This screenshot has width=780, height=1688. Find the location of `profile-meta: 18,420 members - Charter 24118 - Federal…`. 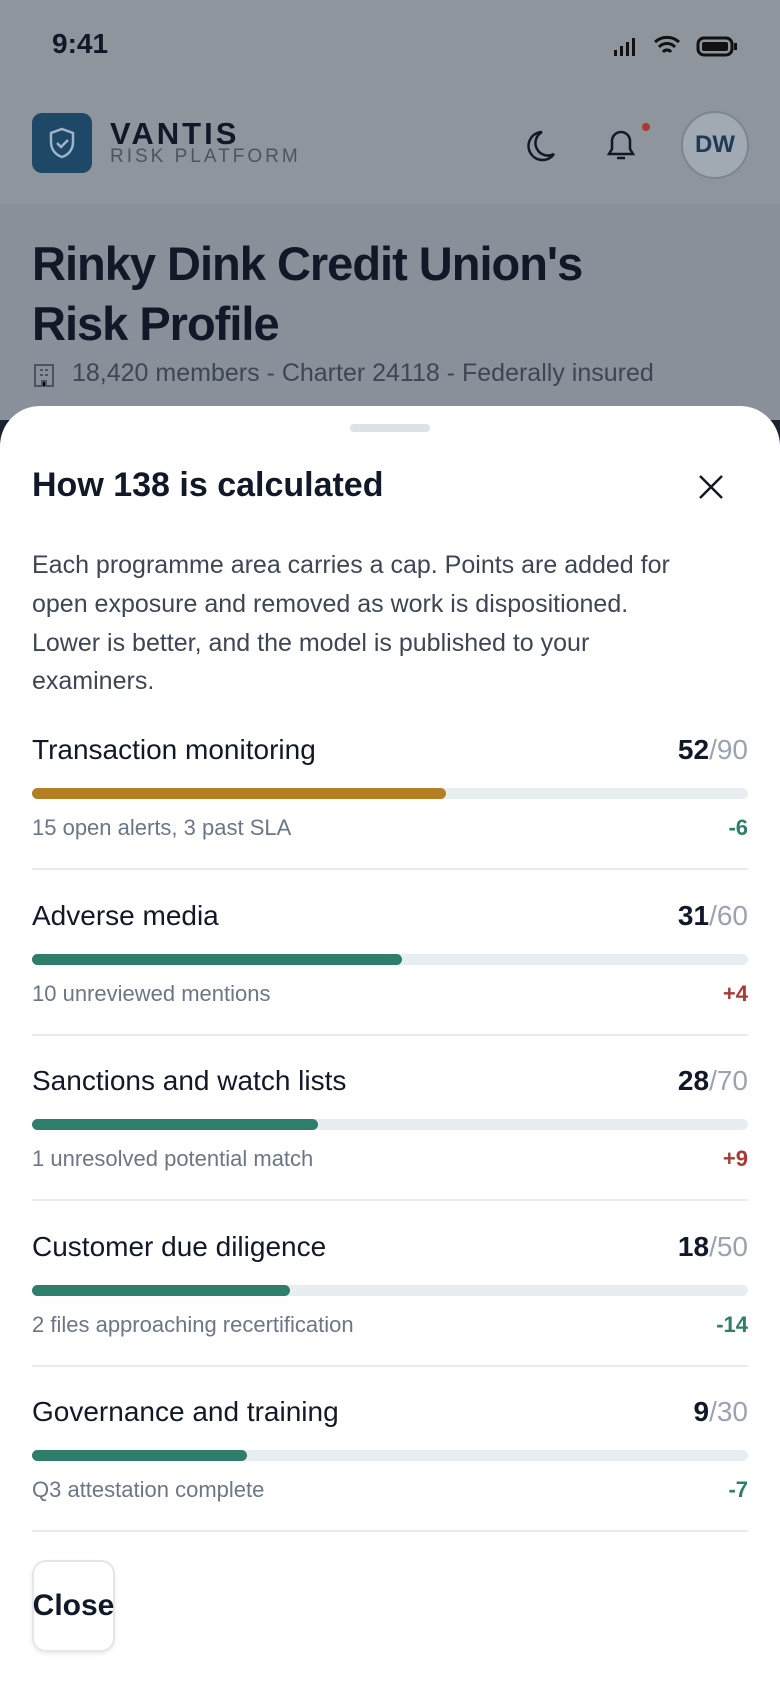

profile-meta: 18,420 members - Charter 24118 - Federal… is located at coordinates (363, 373).